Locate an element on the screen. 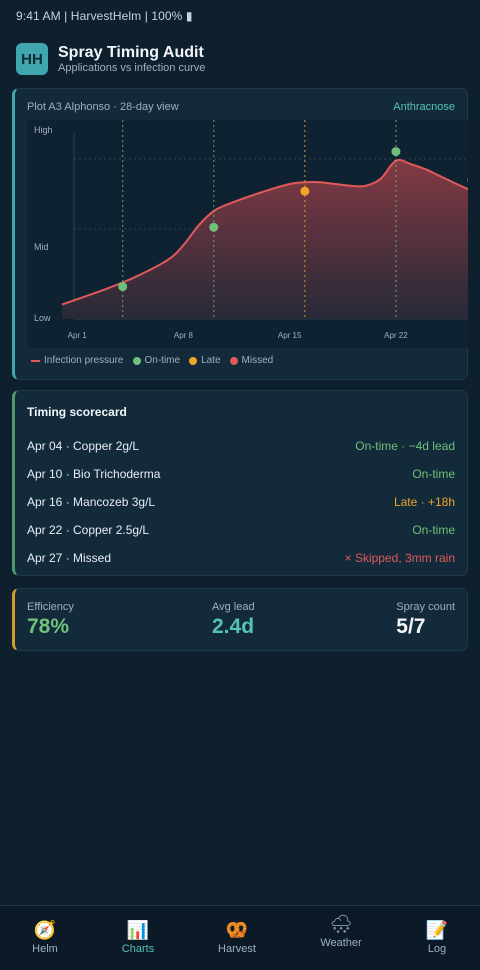 The width and height of the screenshot is (480, 970). plot-label: Plot A3 Alphonso · 28-day view is located at coordinates (103, 107).